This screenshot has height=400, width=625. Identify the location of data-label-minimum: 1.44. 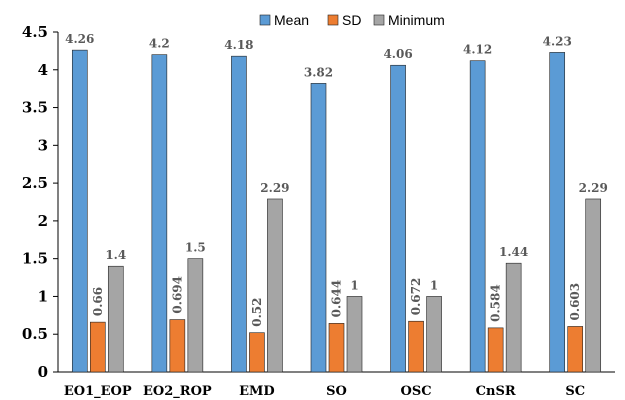
(513, 252).